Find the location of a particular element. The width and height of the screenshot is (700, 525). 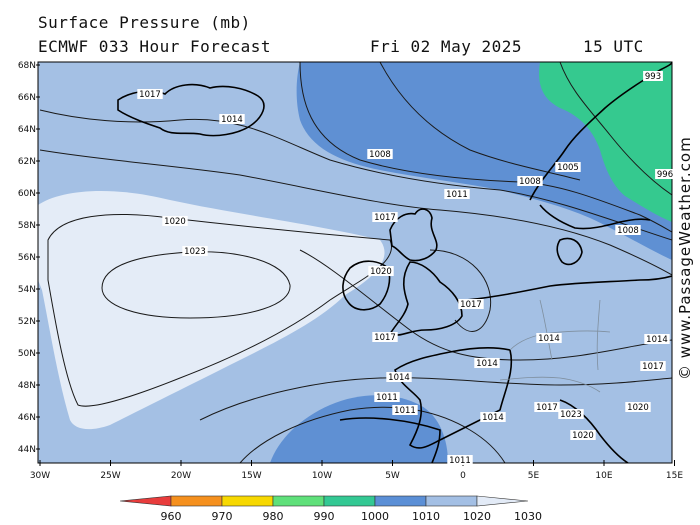

pressure-colorbar: 960 970 980 990 1000 1010 1020 1030 is located at coordinates (330, 509).